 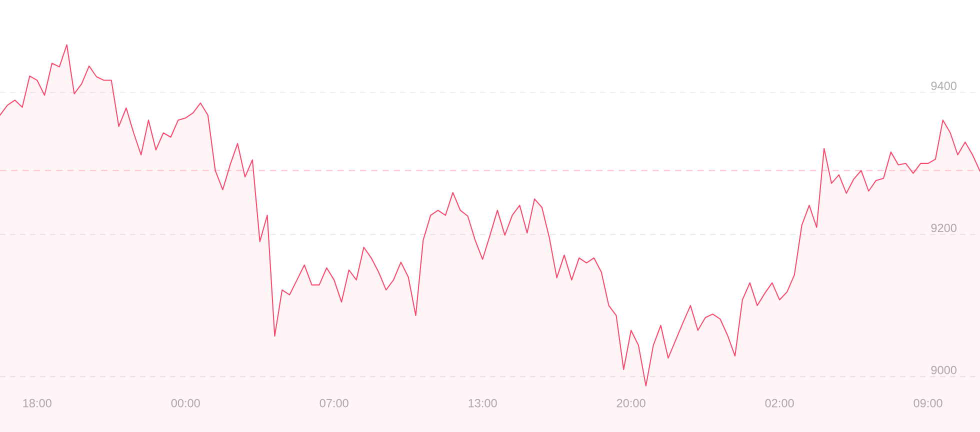 What do you see at coordinates (334, 403) in the screenshot?
I see `x-tick-label: 07:00` at bounding box center [334, 403].